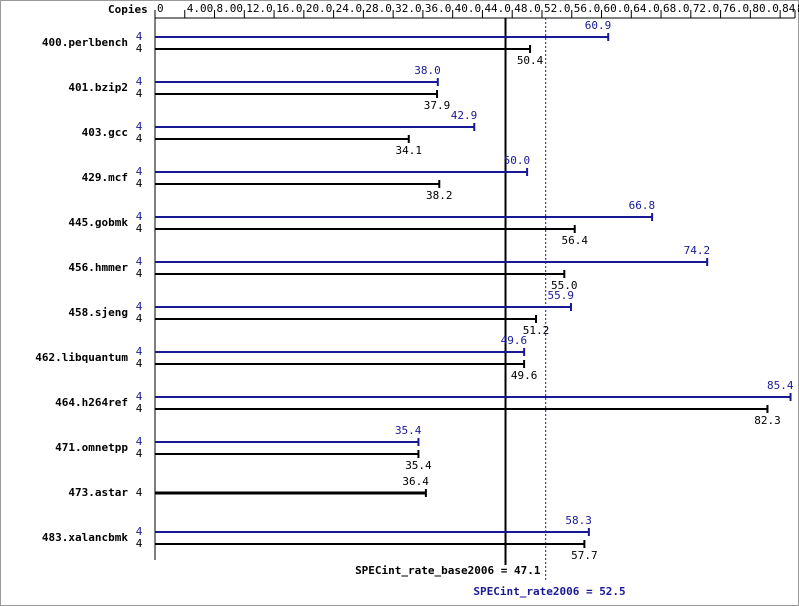 The height and width of the screenshot is (606, 799). I want to click on x-tick-label: 44.0, so click(497, 8).